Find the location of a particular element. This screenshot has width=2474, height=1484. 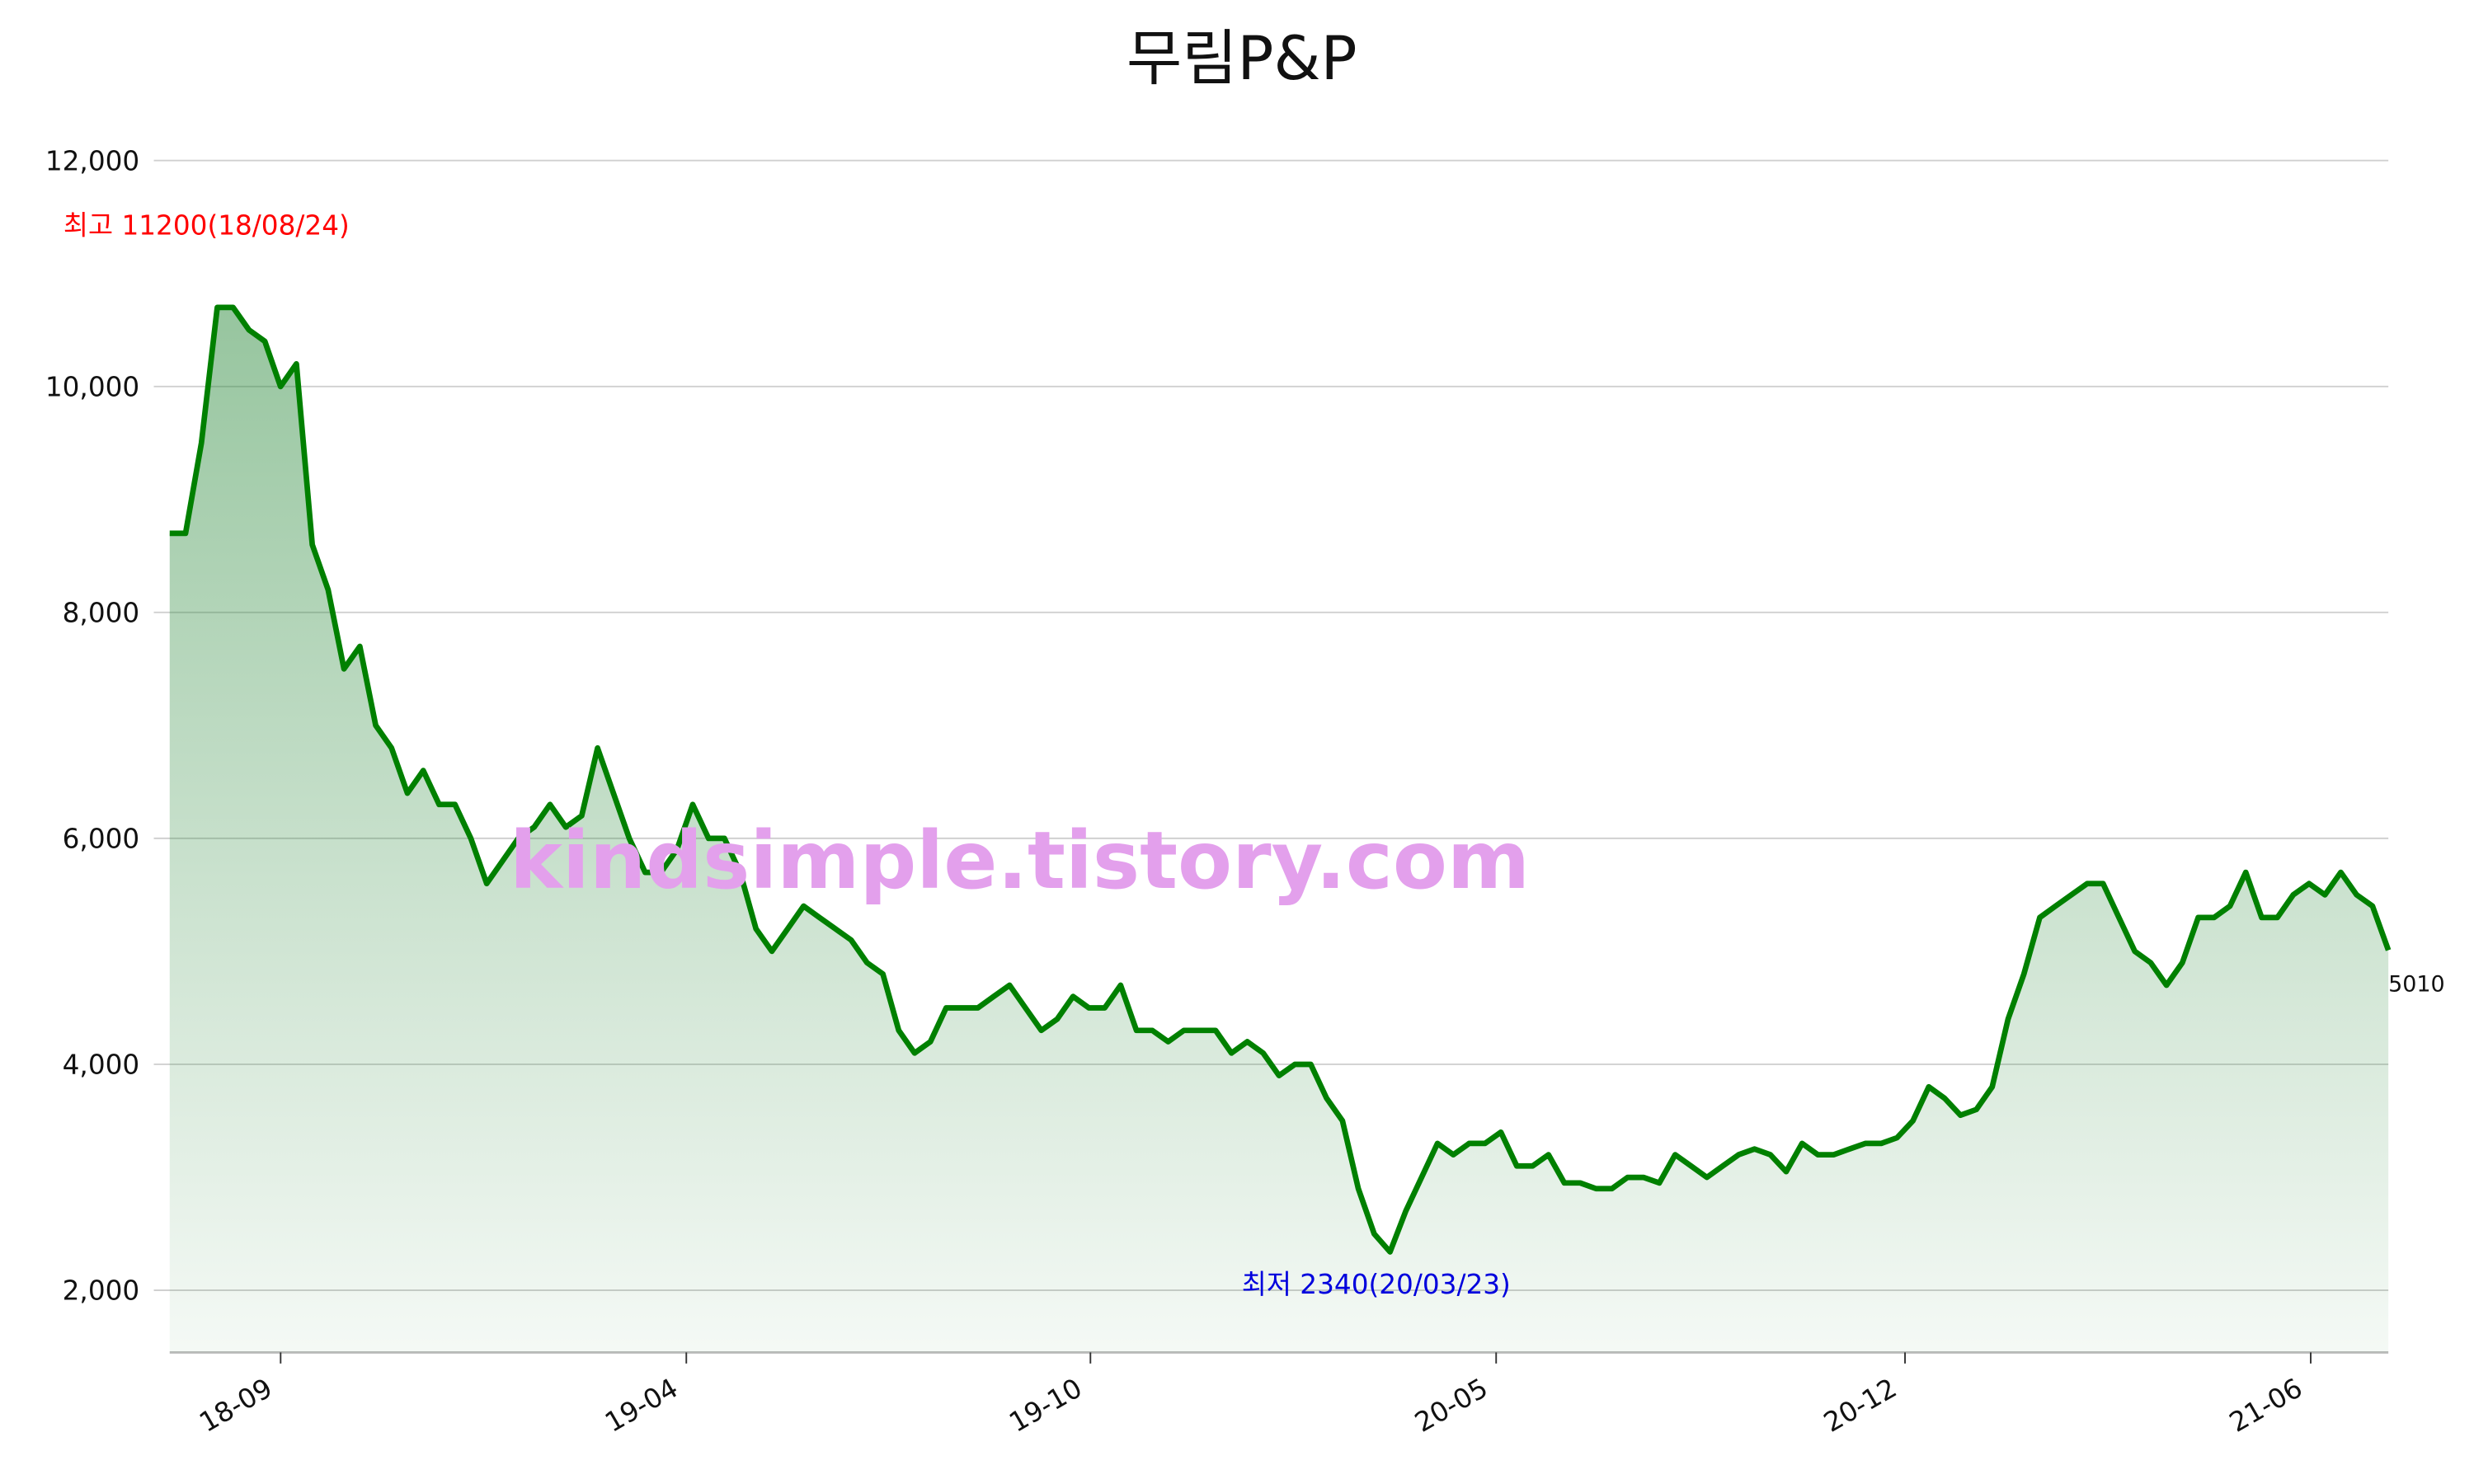

x-tick-label: 19-04 is located at coordinates (641, 1405).